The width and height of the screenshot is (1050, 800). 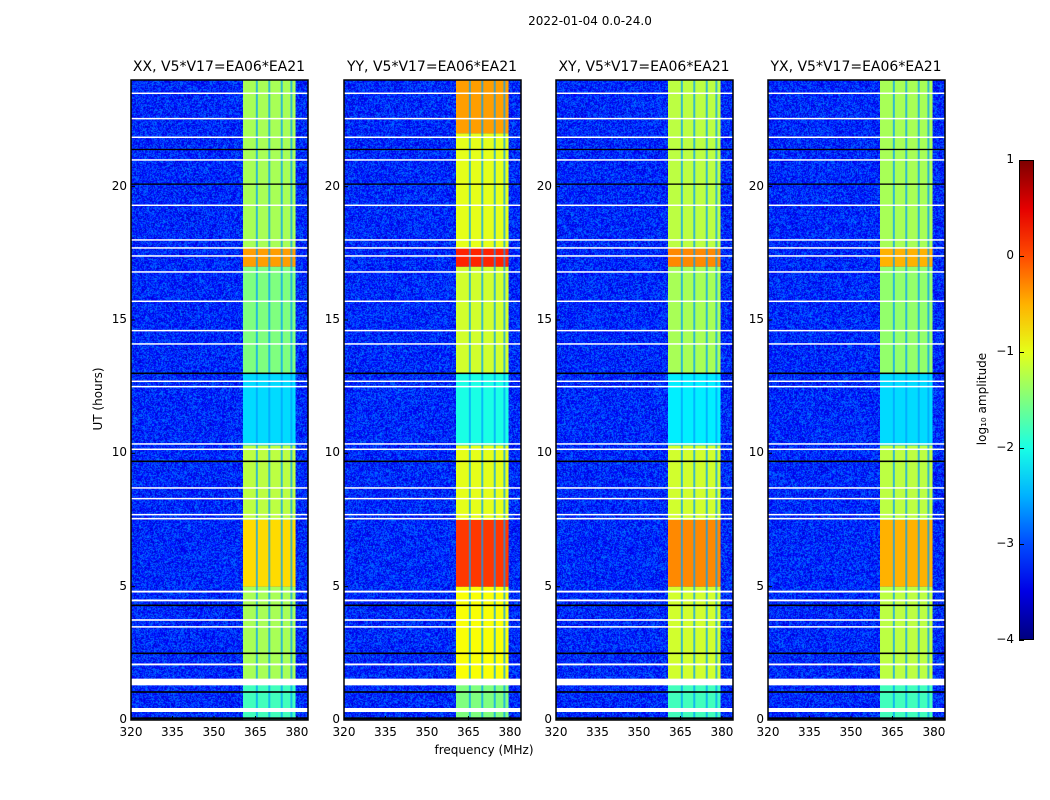 What do you see at coordinates (544, 319) in the screenshot?
I see `y-tick-label: 15` at bounding box center [544, 319].